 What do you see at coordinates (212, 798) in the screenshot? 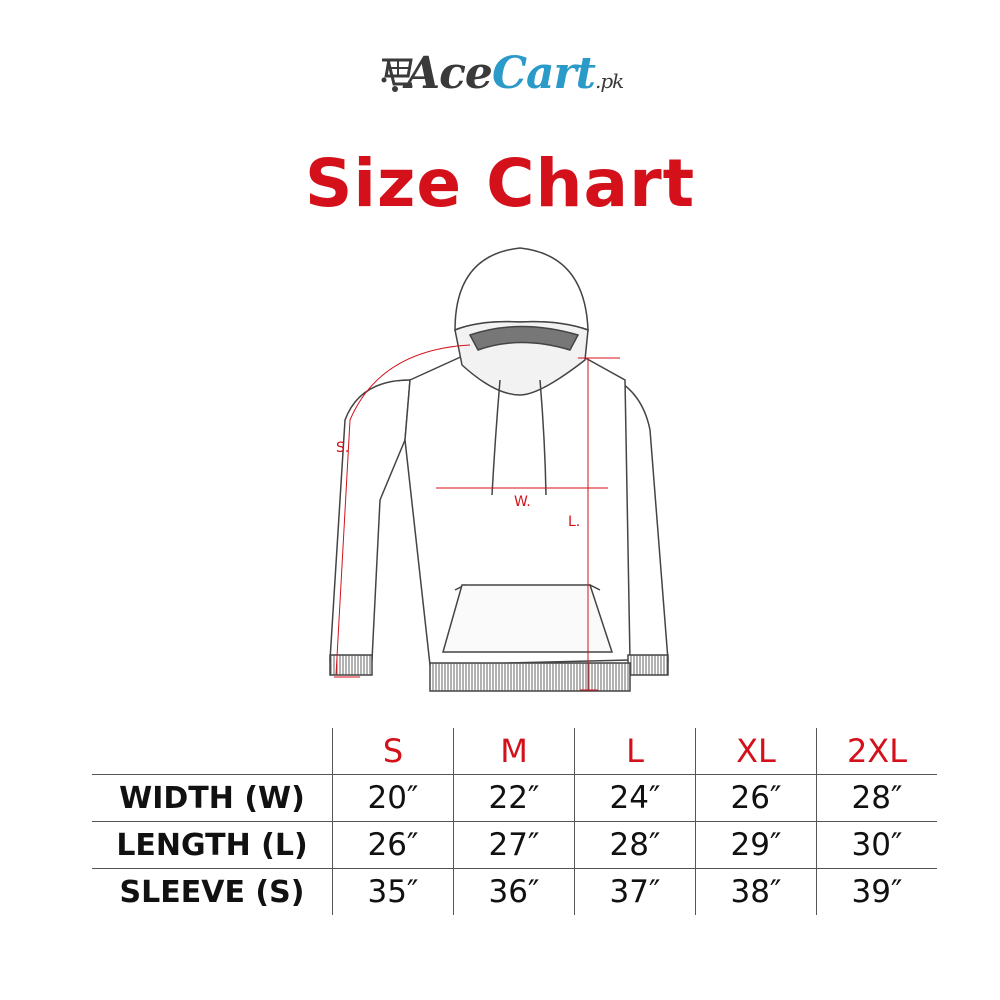
I see `row-label: WIDTH (W)` at bounding box center [212, 798].